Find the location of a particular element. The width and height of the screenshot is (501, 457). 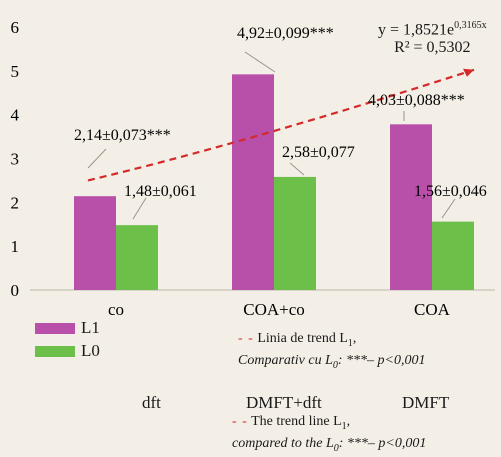

trend-note-ro-dash: - - is located at coordinates (246, 338).